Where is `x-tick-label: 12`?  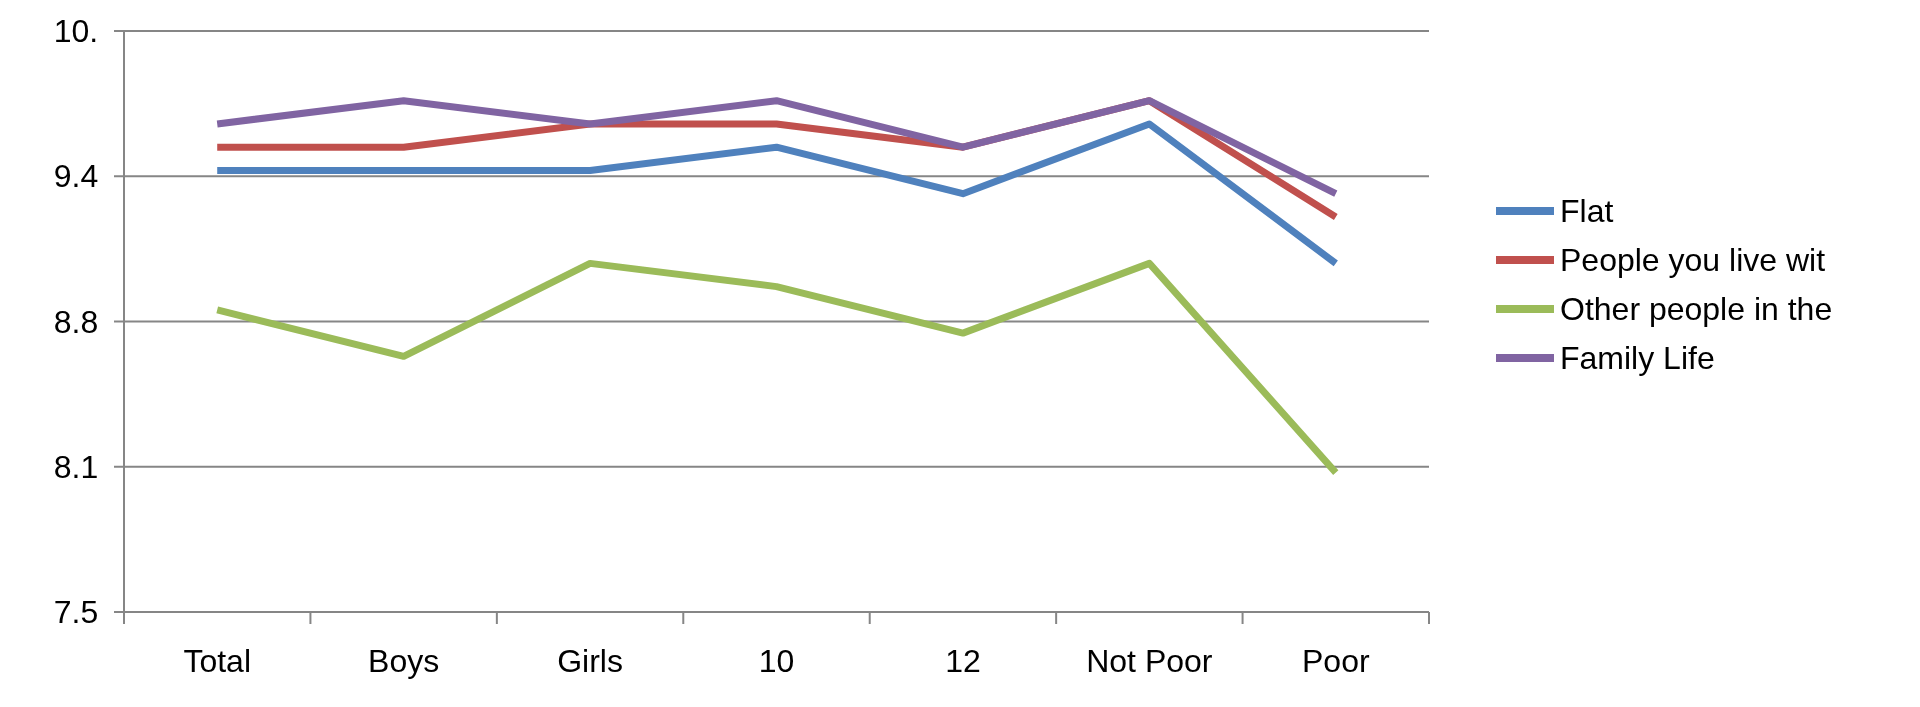 x-tick-label: 12 is located at coordinates (963, 661).